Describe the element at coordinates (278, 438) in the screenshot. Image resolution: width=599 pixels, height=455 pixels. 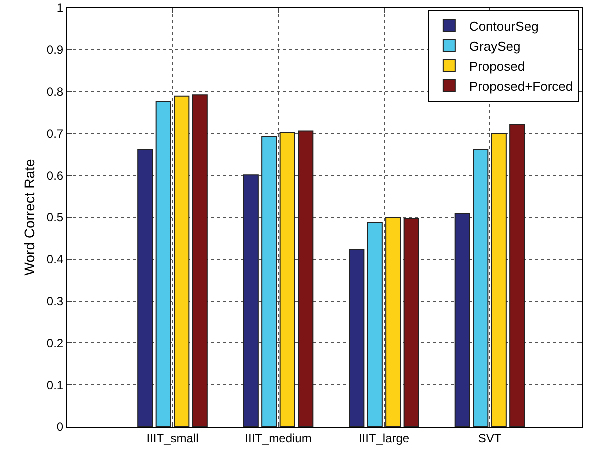
I see `x-tick-label: IIIT_medium` at that location.